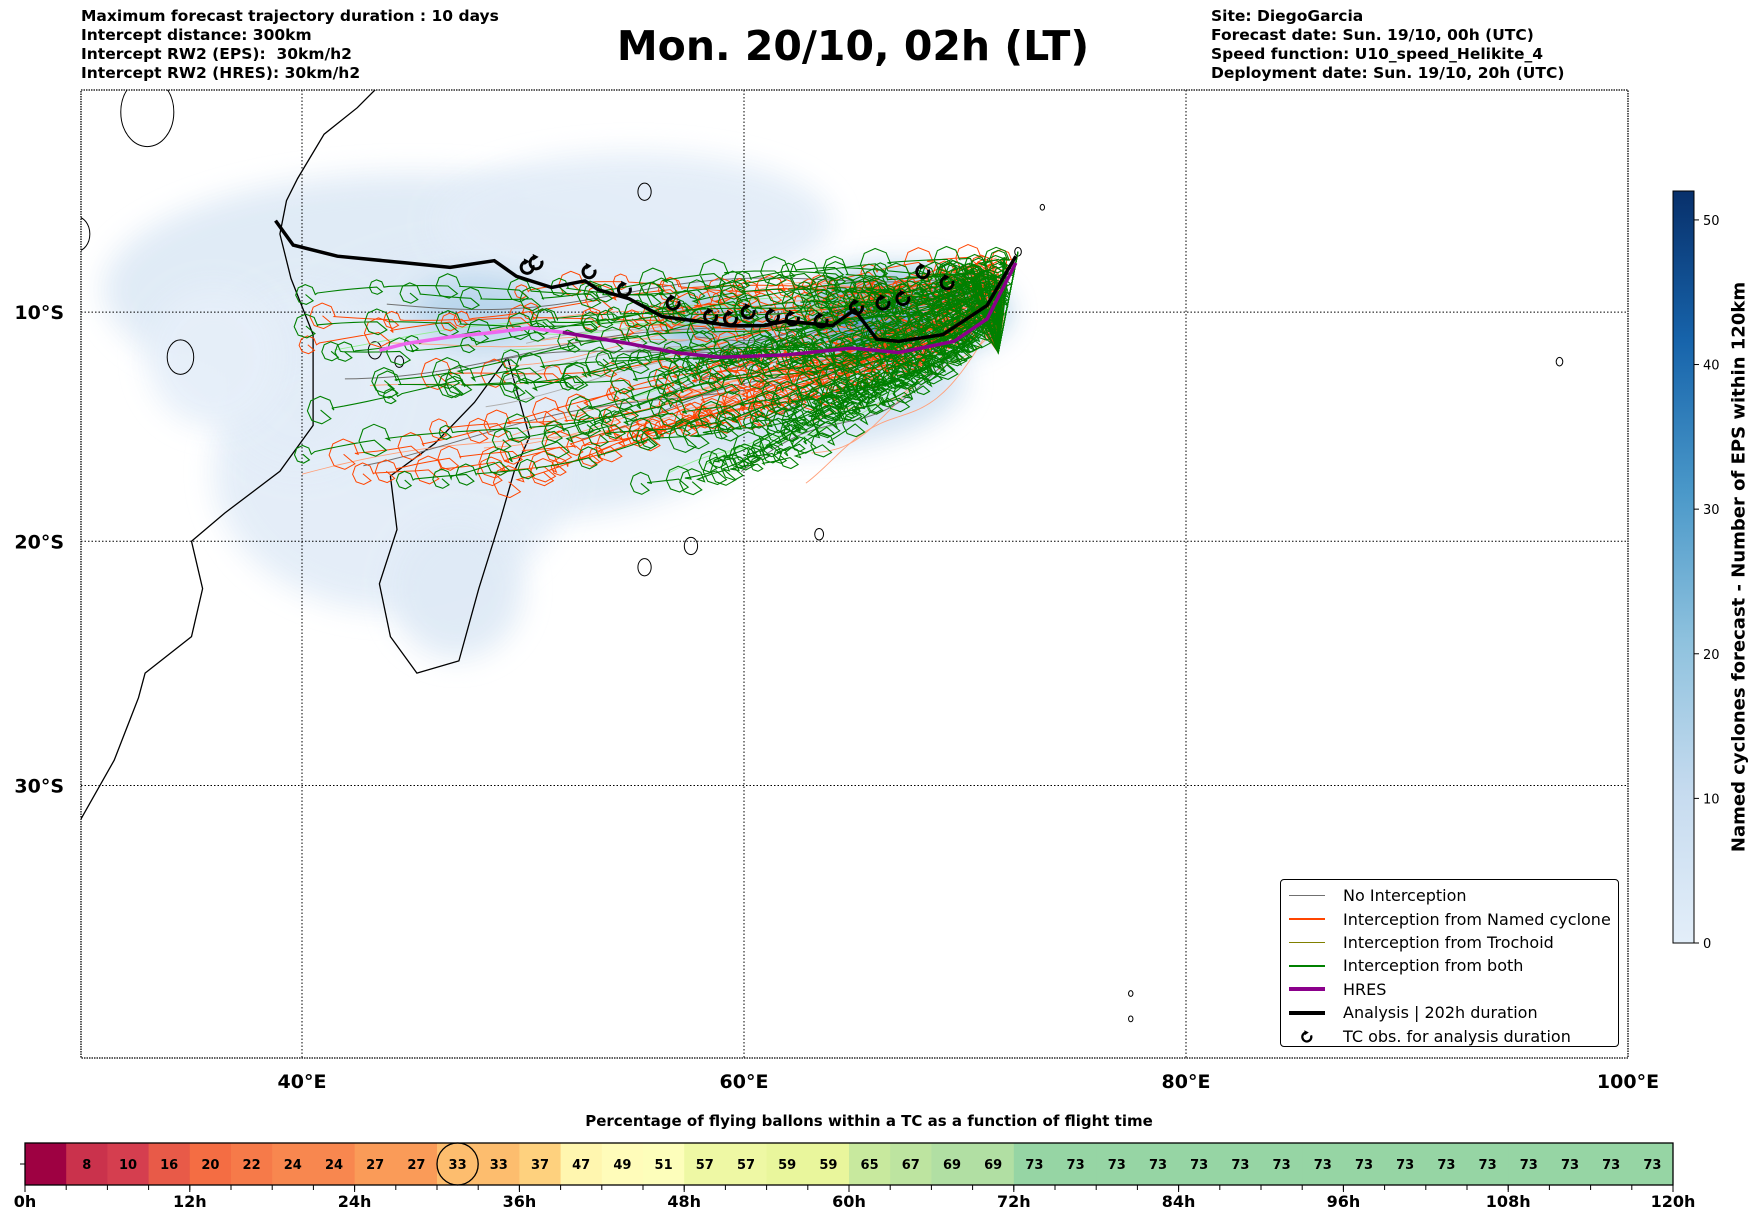  I want to click on colorbar-tick-label: 50, so click(1711, 221).